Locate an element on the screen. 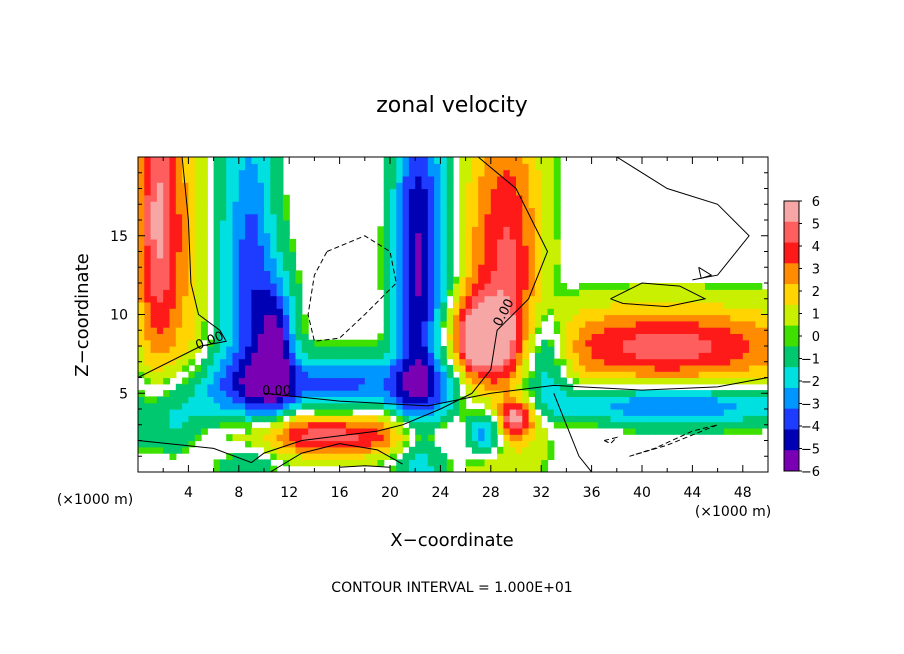 This screenshot has width=904, height=654. x-unit-right: (×1000 m) is located at coordinates (733, 512).